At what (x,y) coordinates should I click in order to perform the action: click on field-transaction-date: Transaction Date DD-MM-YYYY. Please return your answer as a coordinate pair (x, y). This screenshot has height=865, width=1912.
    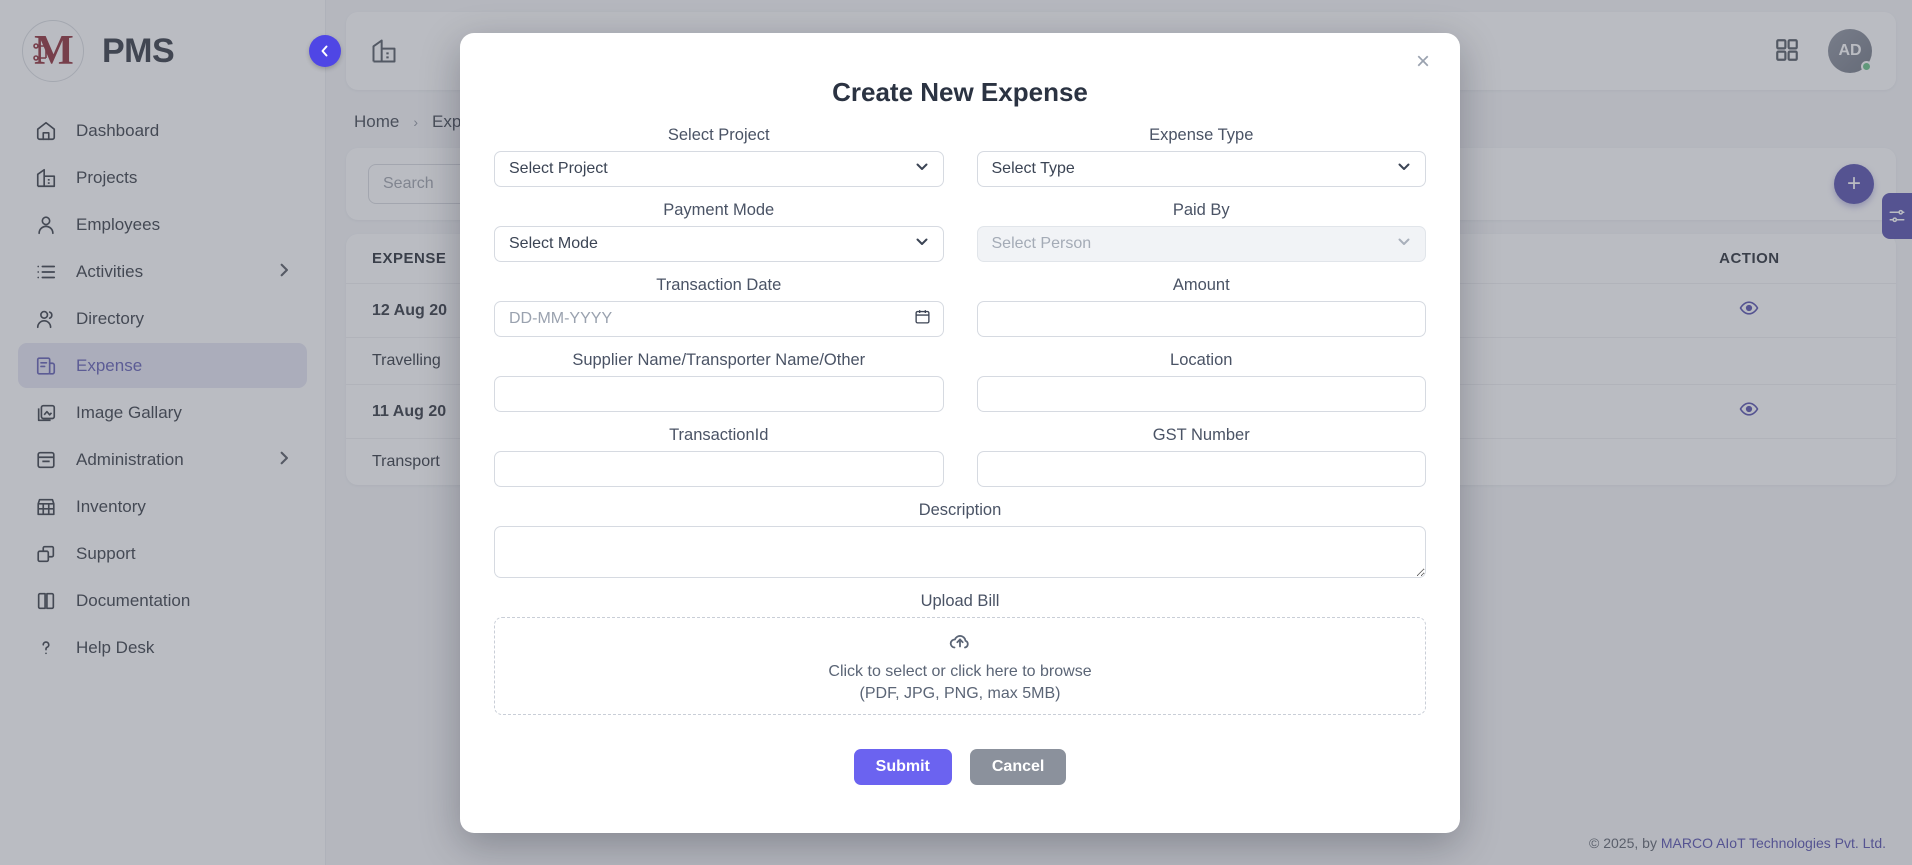
    Looking at the image, I should click on (719, 303).